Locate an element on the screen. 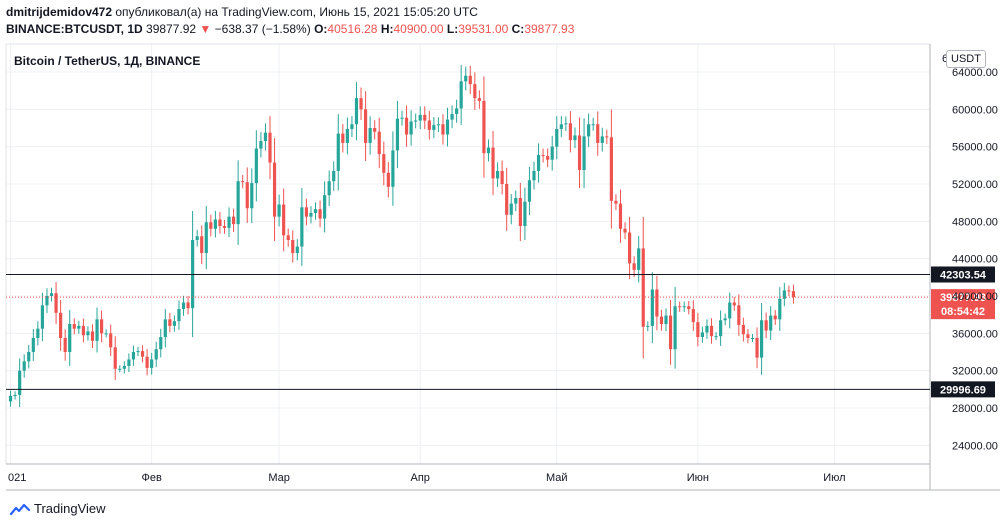  y-tick-label: 56000.00 is located at coordinates (975, 148).